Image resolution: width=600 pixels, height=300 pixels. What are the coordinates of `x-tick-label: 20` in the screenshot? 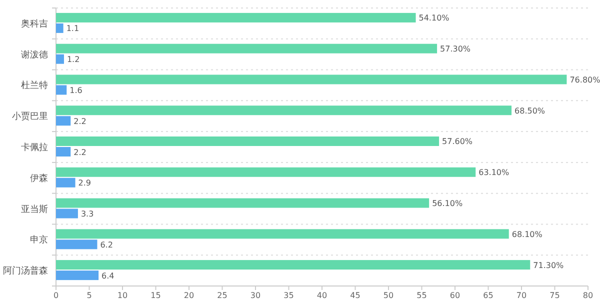 It's located at (189, 295).